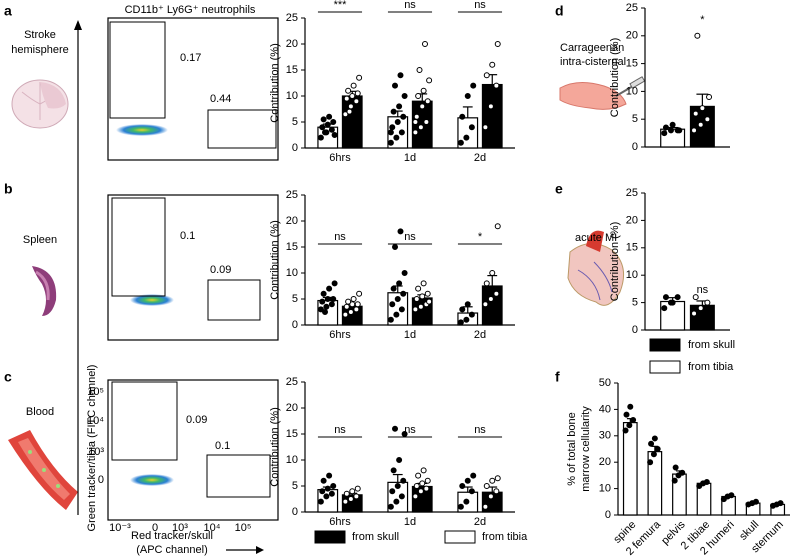 Image resolution: width=800 pixels, height=558 pixels. I want to click on arrowhead, so click(260, 550).